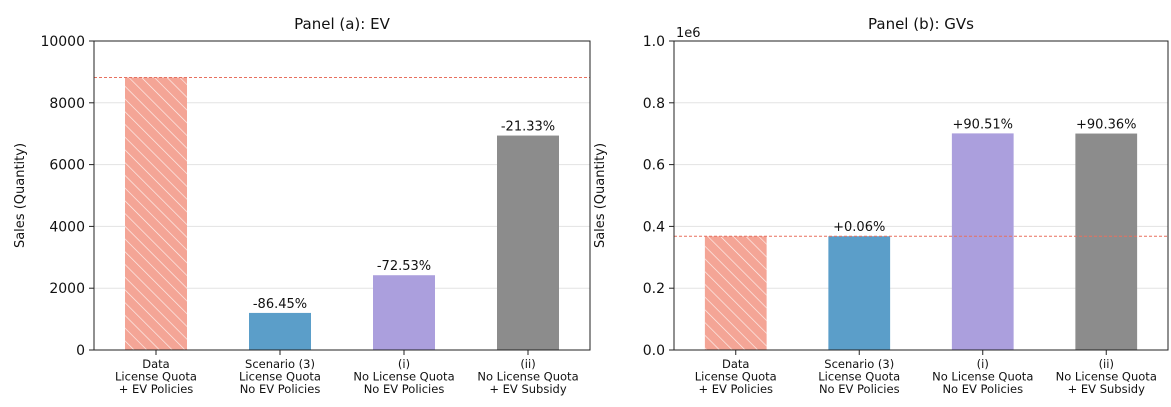  What do you see at coordinates (280, 304) in the screenshot?
I see `panel-a-data-label-2: -86.45%` at bounding box center [280, 304].